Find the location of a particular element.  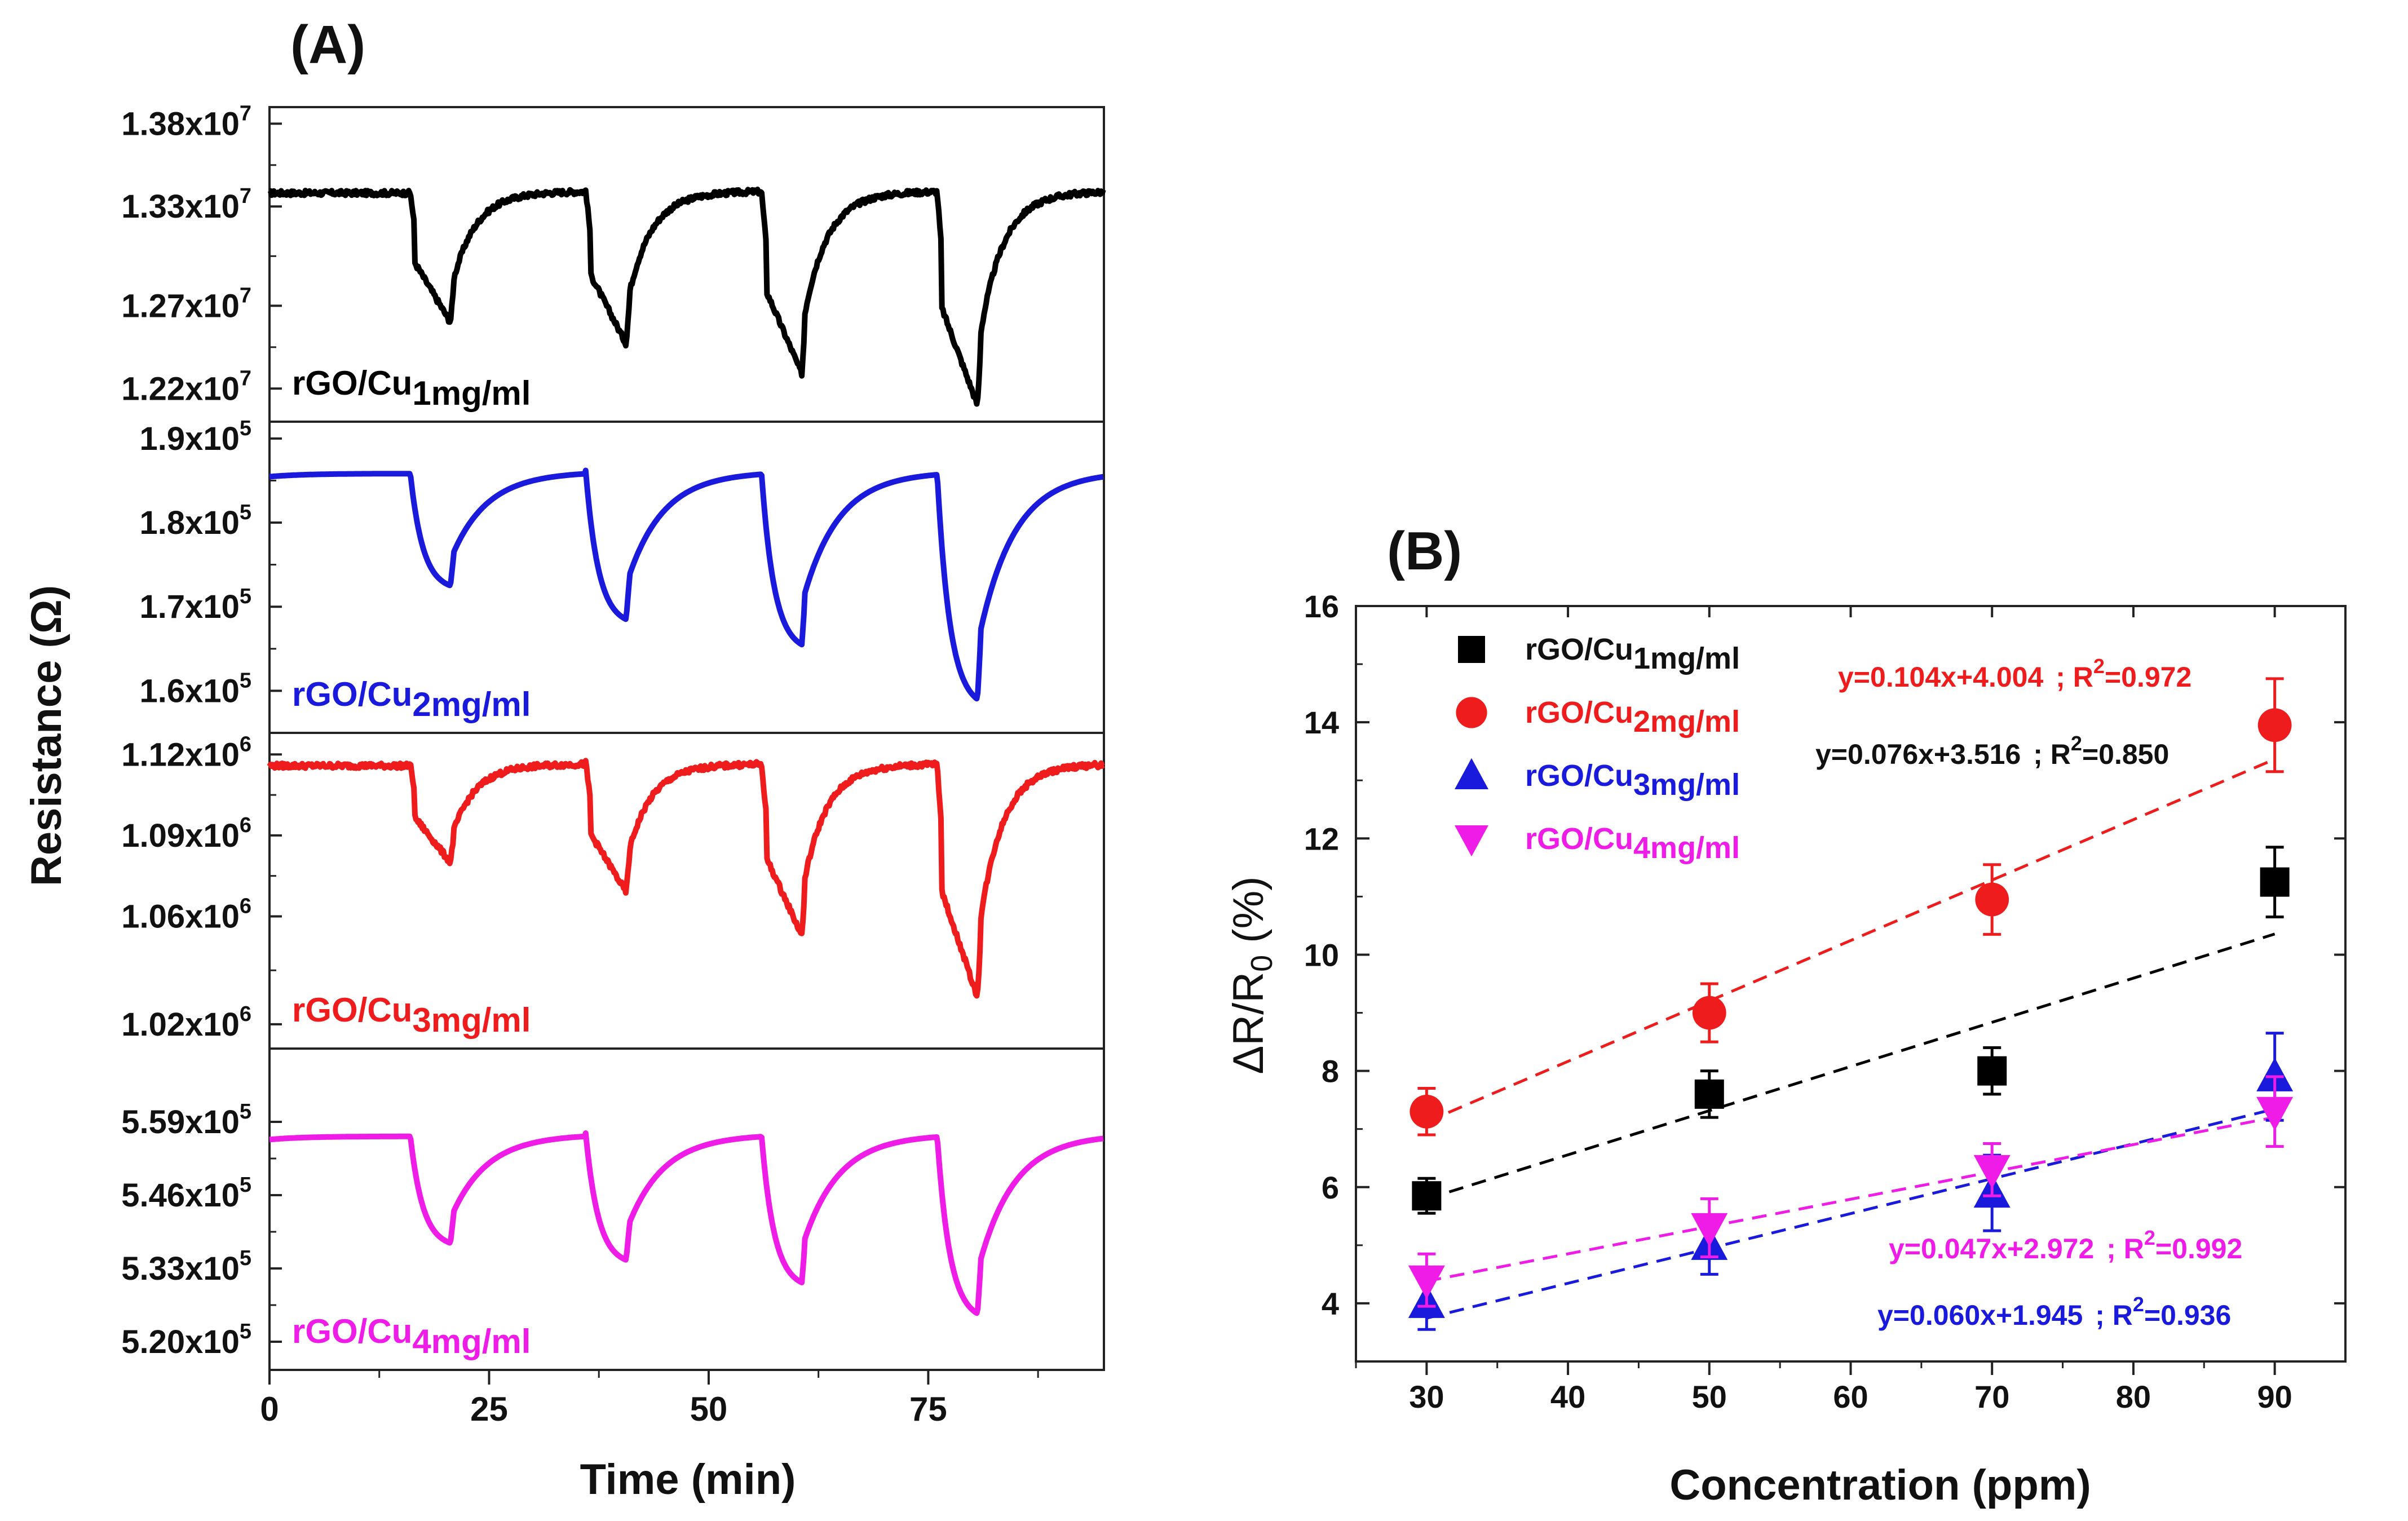

y-tick-label: 5.46x10⁵ is located at coordinates (186, 1193).